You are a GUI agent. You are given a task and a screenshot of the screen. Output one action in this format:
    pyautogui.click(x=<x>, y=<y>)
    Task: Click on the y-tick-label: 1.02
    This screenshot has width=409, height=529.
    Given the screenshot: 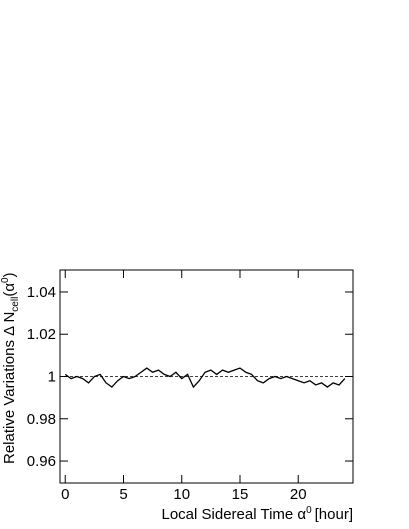 What is the action you would take?
    pyautogui.click(x=41, y=334)
    